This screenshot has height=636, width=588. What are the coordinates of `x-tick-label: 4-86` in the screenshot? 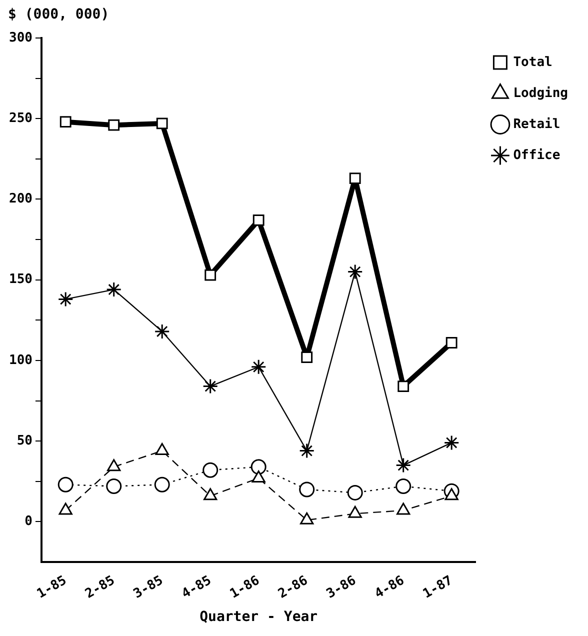 It's located at (390, 587).